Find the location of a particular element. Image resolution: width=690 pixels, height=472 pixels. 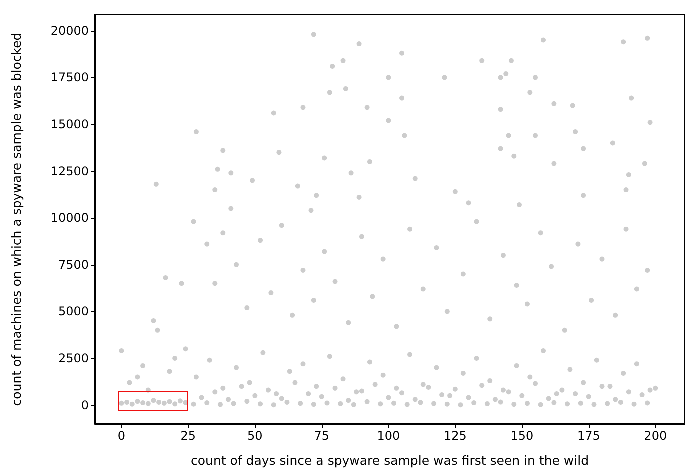

y-axis-title: count of machines on which a spyware sample was blocked is located at coordinates (16, 219).